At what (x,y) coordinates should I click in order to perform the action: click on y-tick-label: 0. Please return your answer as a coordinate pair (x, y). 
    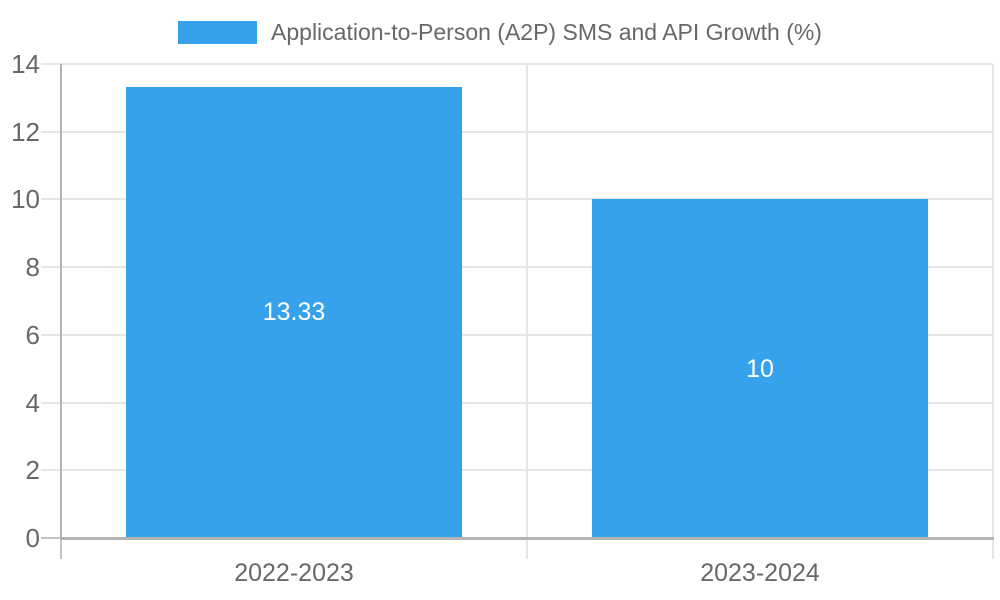
    Looking at the image, I should click on (32, 538).